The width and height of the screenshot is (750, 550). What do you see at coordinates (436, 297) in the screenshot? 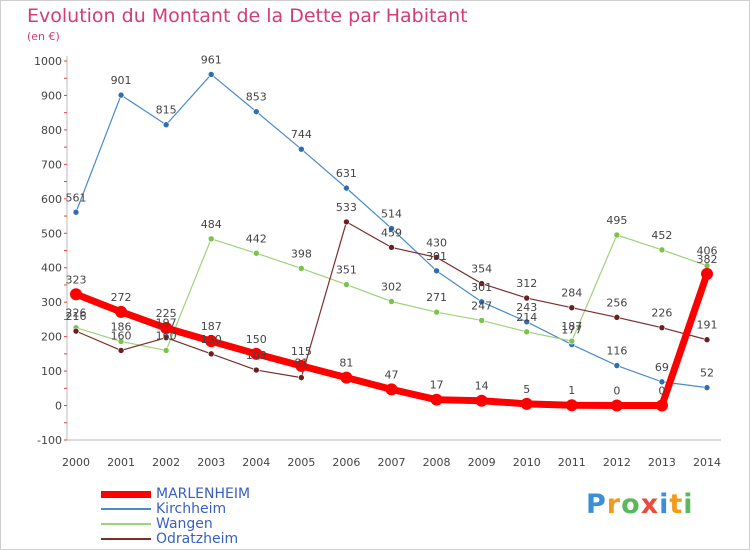
I see `data-label: 271` at bounding box center [436, 297].